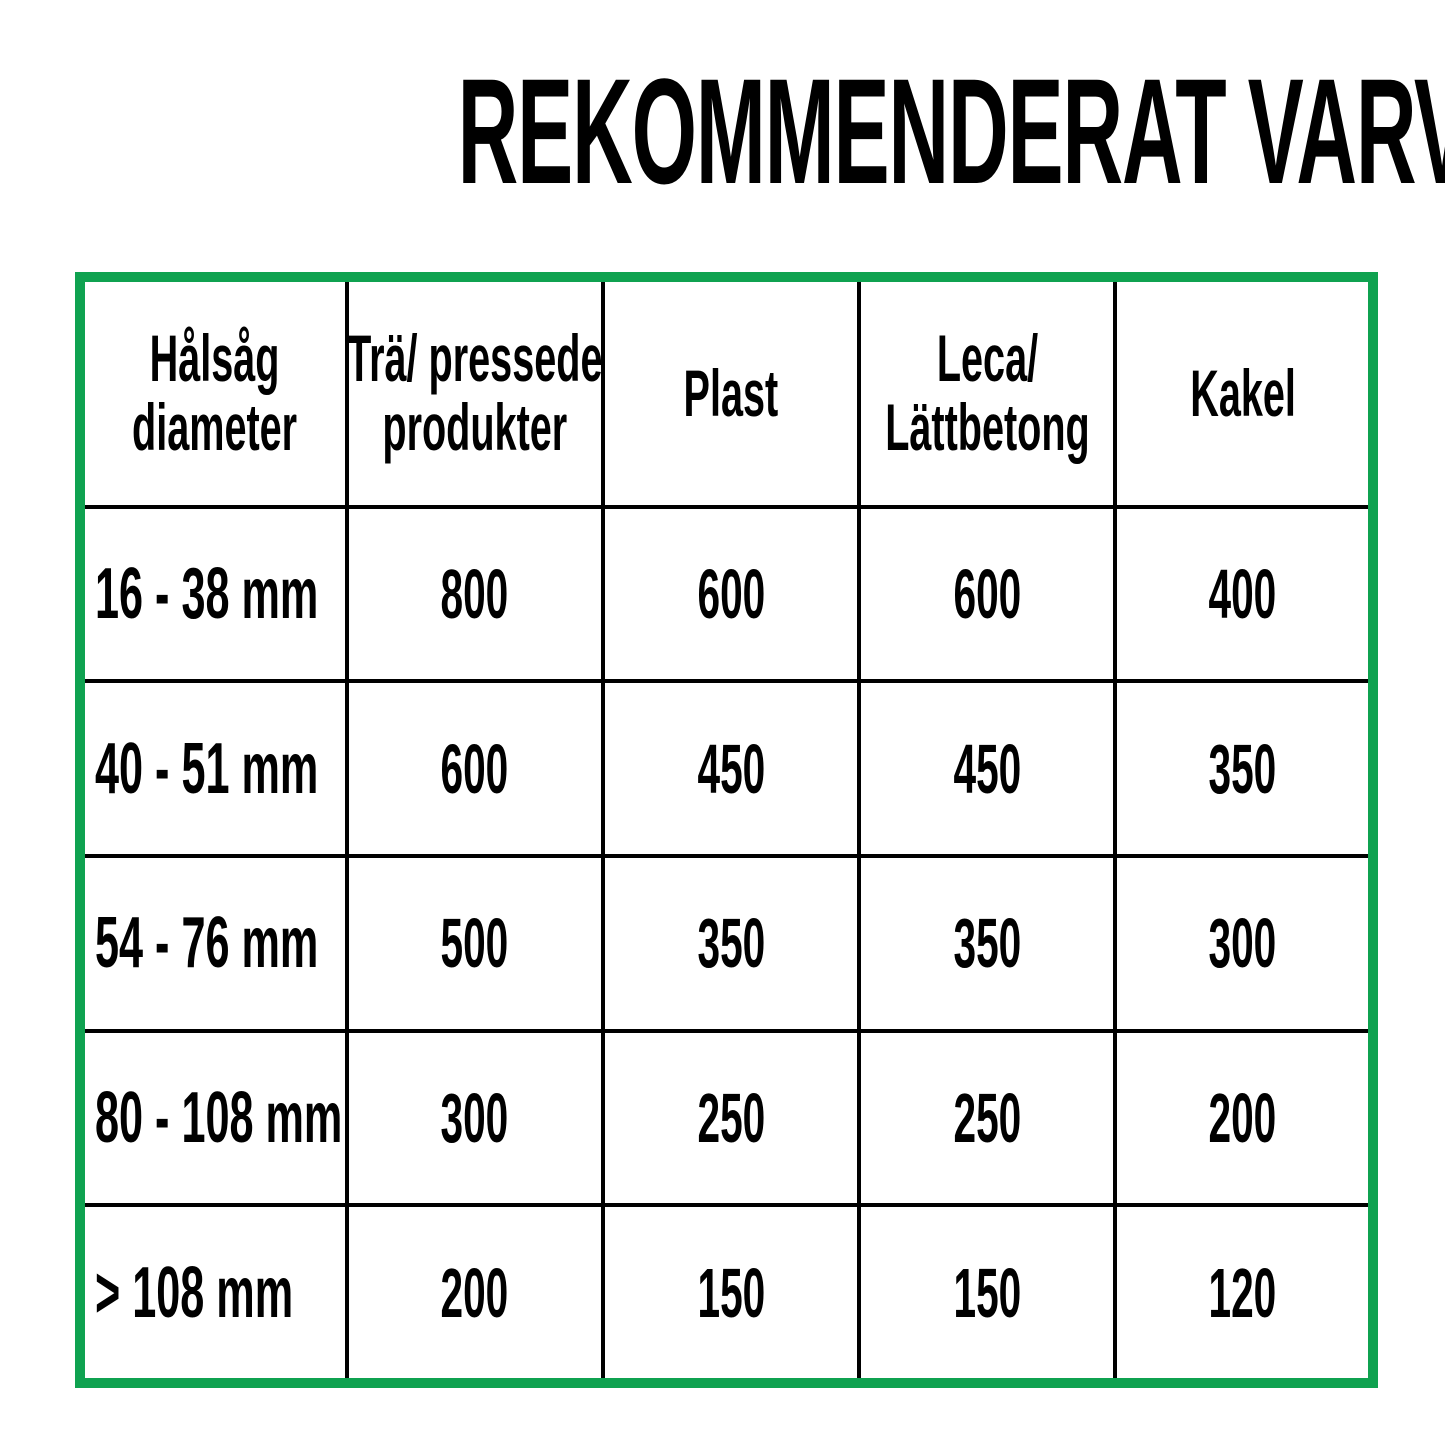 The height and width of the screenshot is (1445, 1445). What do you see at coordinates (219, 1117) in the screenshot?
I see `row-label-text: 80 - 108 mm` at bounding box center [219, 1117].